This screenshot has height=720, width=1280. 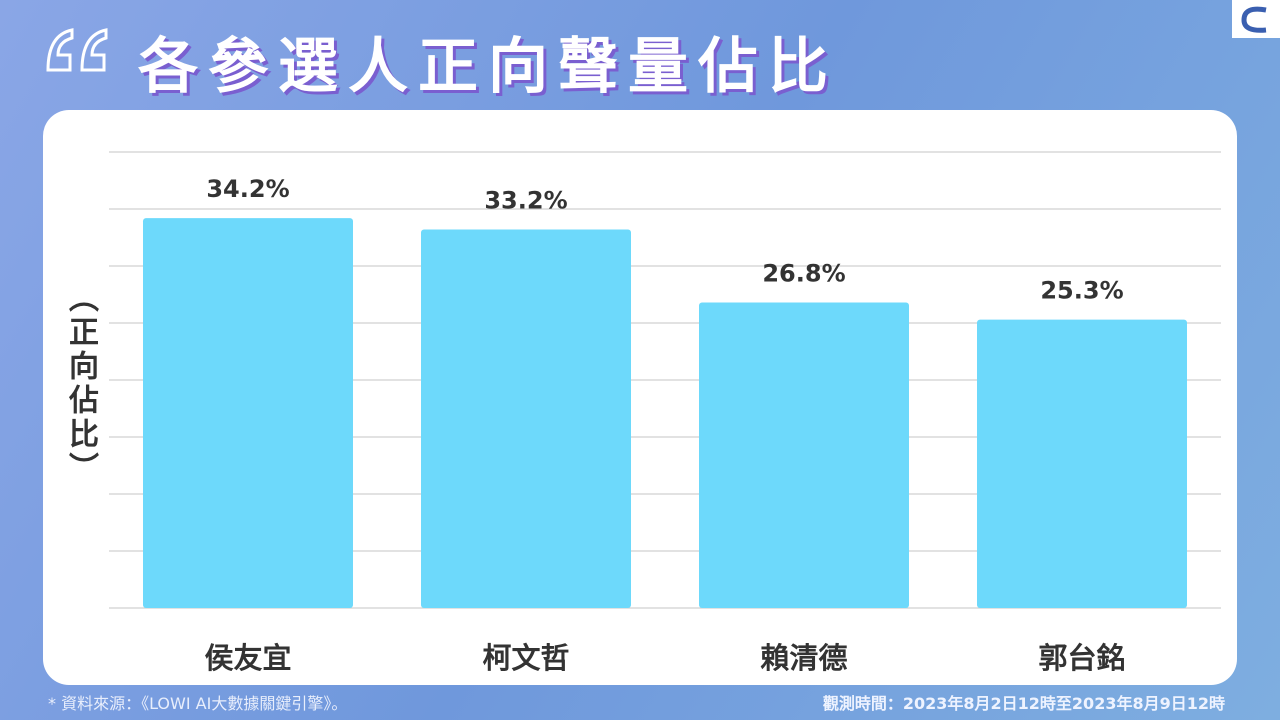 What do you see at coordinates (80, 384) in the screenshot?
I see `y-axis-label: （正向佔比）` at bounding box center [80, 384].